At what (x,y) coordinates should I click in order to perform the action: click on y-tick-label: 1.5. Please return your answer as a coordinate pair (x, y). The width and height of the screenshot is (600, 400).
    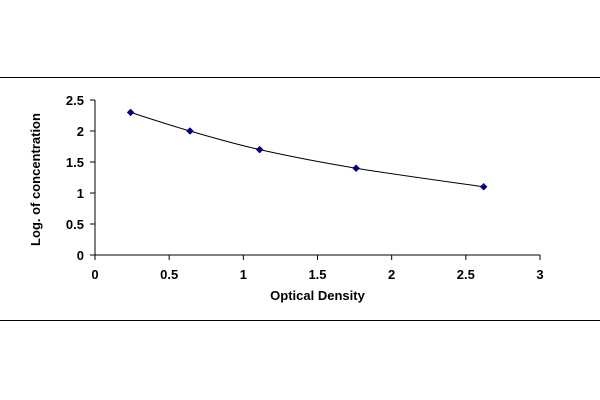
    Looking at the image, I should click on (75, 162).